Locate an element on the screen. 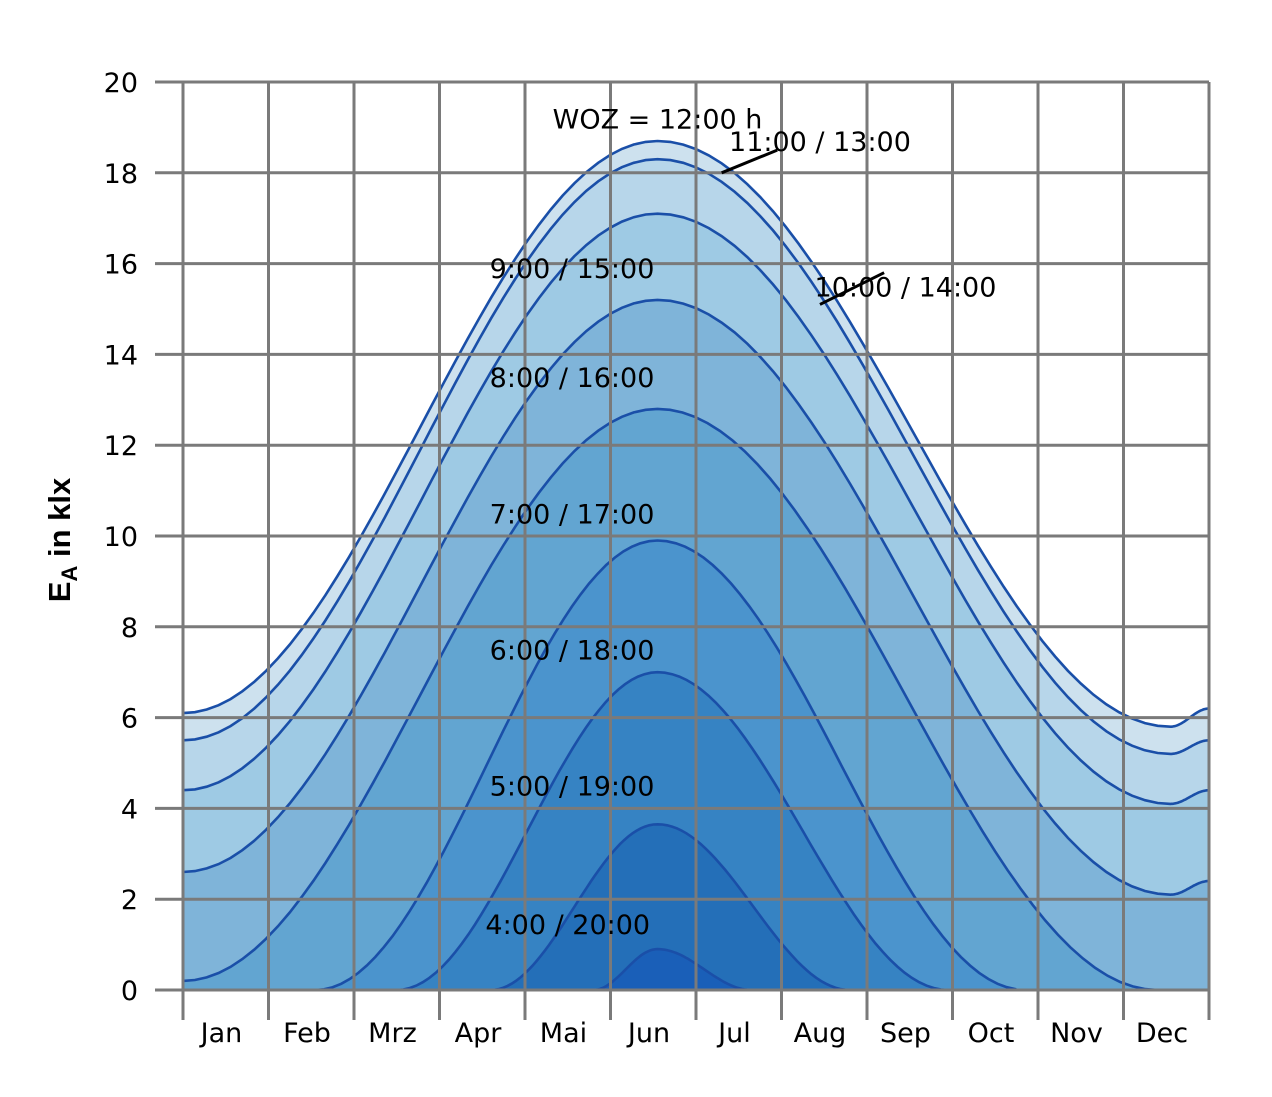  y-tick-label: 8 is located at coordinates (129, 628).